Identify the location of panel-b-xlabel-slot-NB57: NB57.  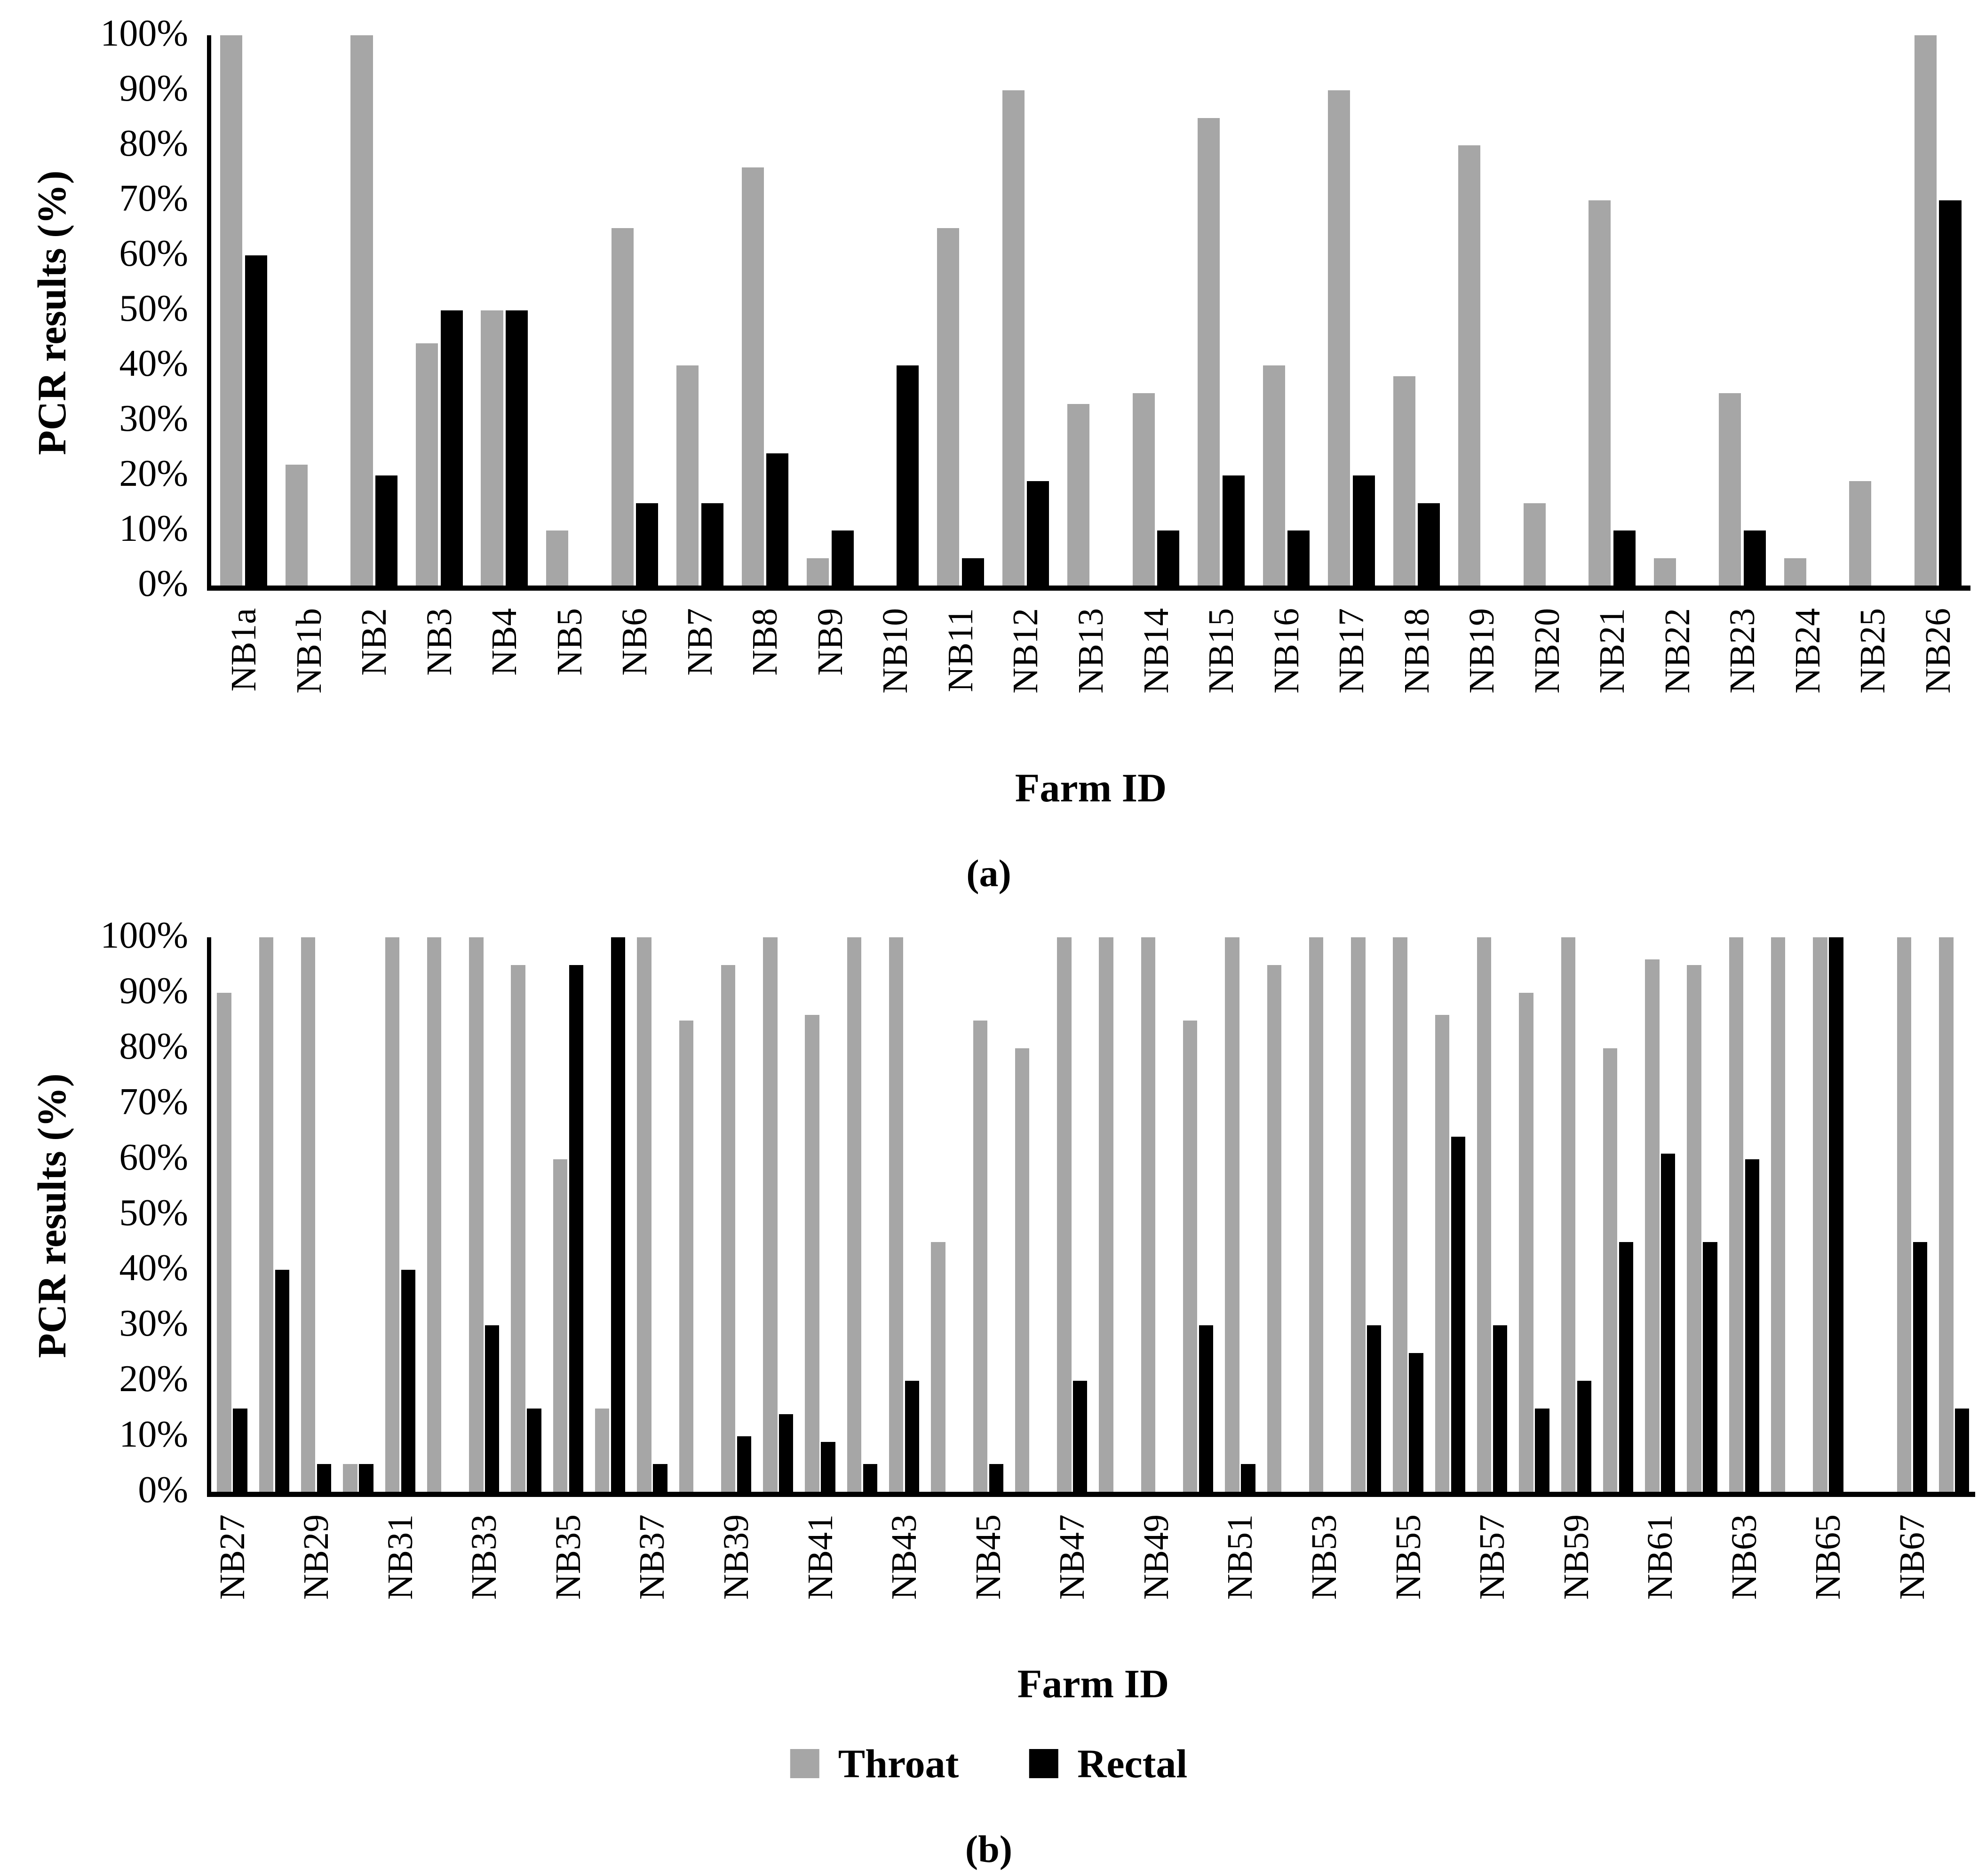
(1492, 1584).